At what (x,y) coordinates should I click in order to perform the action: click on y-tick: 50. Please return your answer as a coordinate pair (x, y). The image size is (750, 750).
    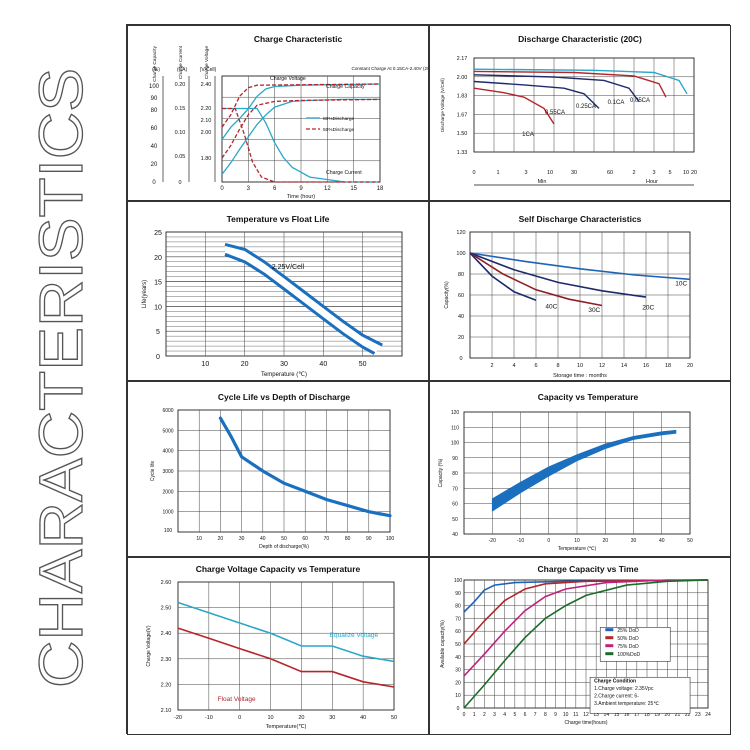
    Looking at the image, I should click on (458, 645).